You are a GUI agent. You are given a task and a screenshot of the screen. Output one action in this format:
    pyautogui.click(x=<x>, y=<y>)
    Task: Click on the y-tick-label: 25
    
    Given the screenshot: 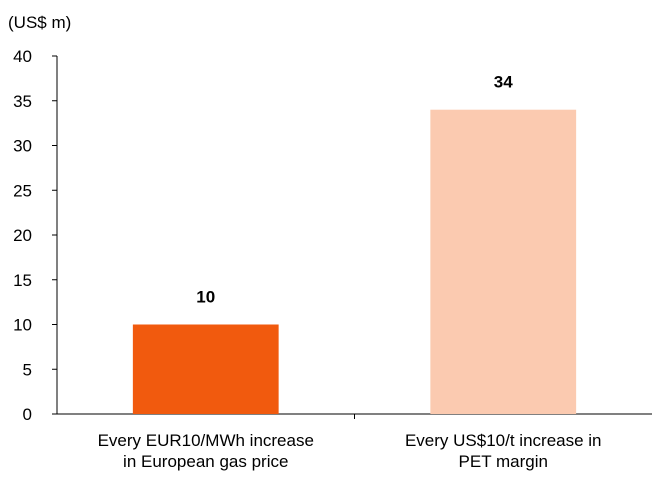 What is the action you would take?
    pyautogui.click(x=22, y=190)
    